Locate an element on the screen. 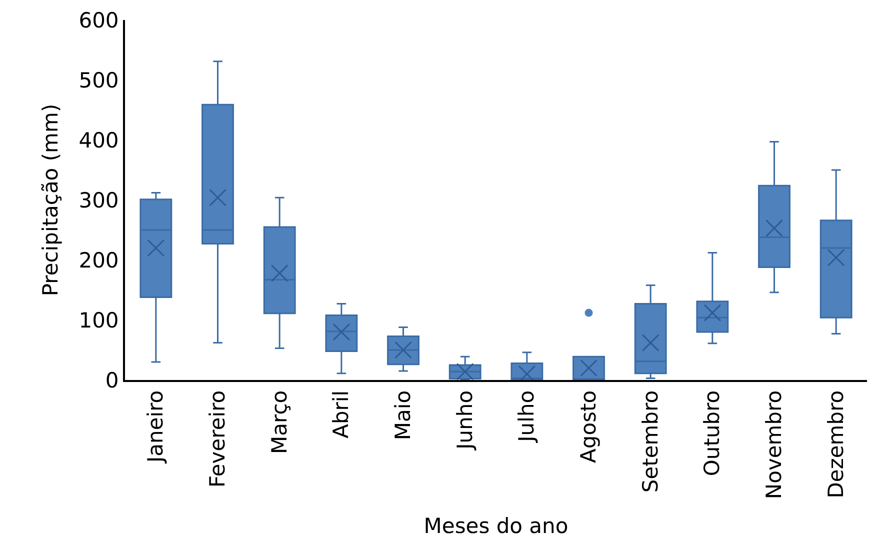 This screenshot has width=872, height=539. y-tick-label: 0 is located at coordinates (112, 380).